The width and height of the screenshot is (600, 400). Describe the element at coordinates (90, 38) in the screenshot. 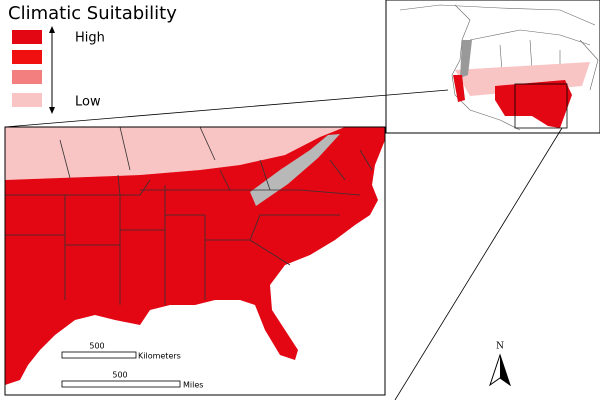

I see `legend-high: High` at that location.